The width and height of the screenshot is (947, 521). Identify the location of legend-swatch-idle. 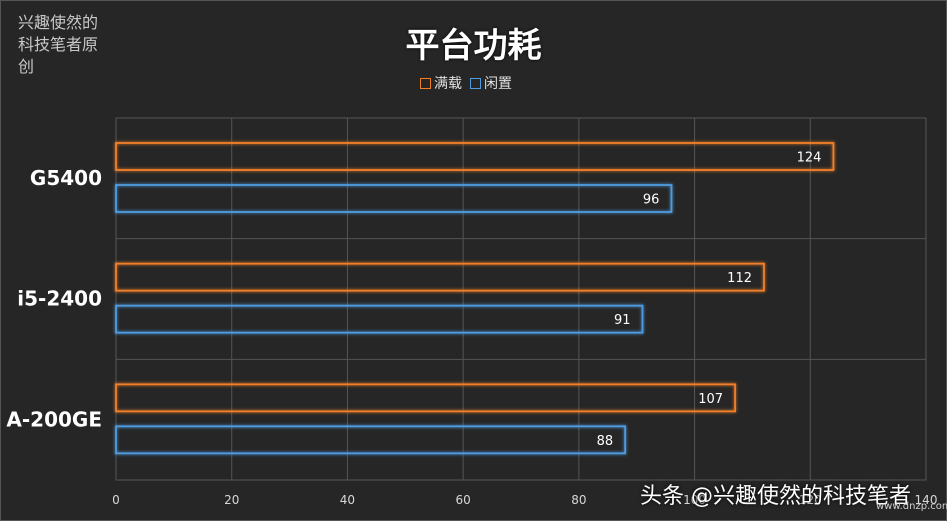
(475, 83).